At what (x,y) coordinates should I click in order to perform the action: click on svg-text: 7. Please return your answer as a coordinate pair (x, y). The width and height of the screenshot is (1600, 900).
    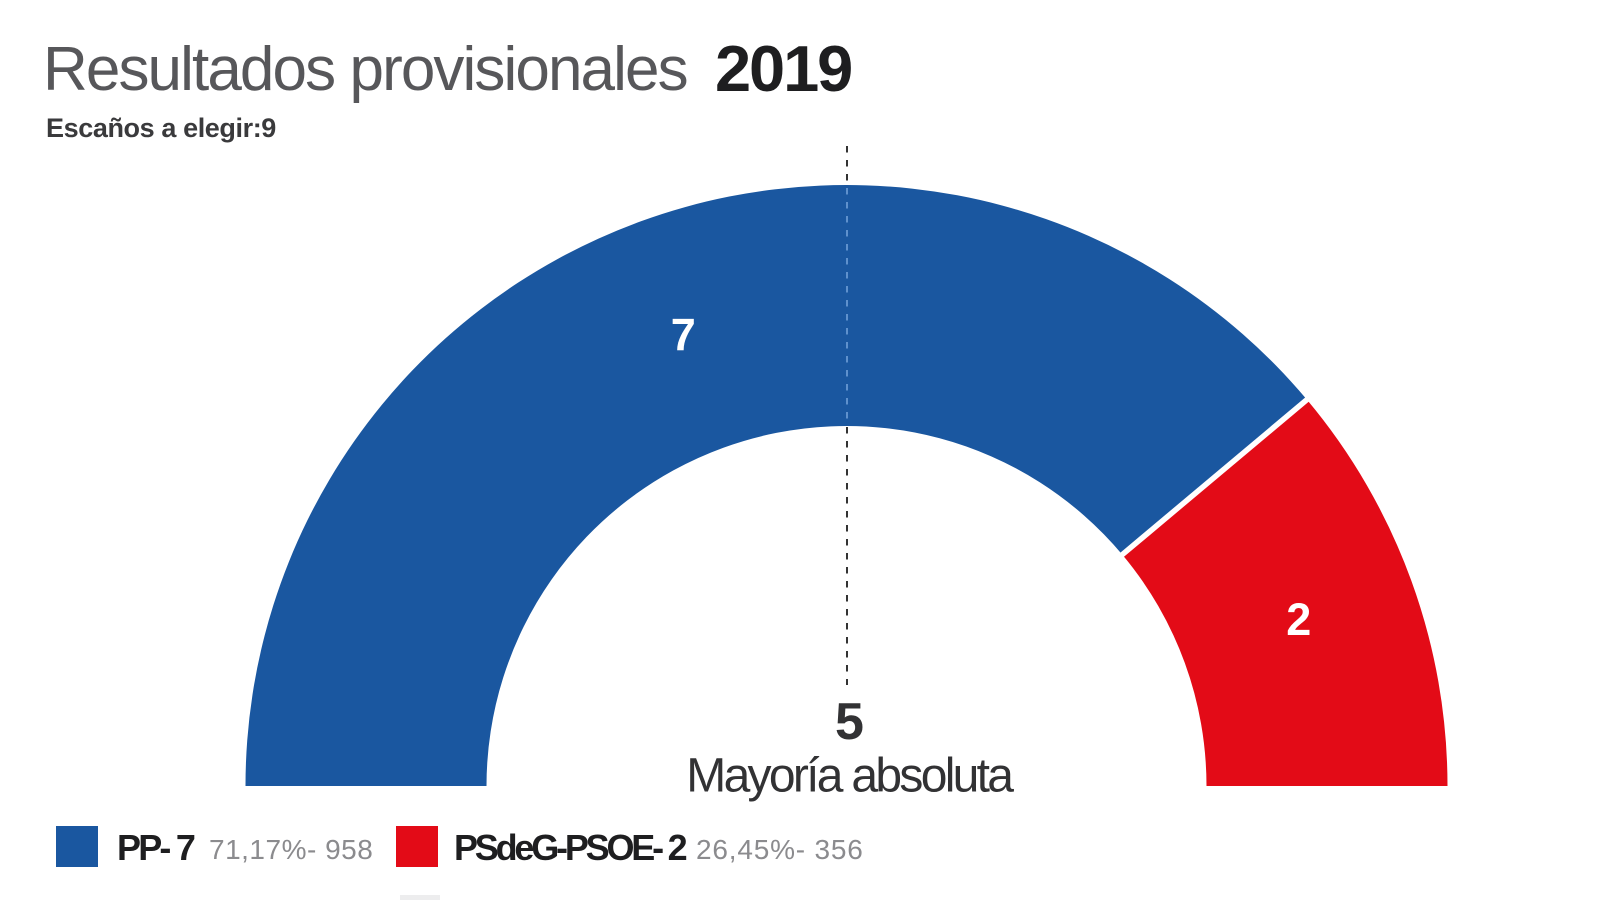
    Looking at the image, I should click on (683, 334).